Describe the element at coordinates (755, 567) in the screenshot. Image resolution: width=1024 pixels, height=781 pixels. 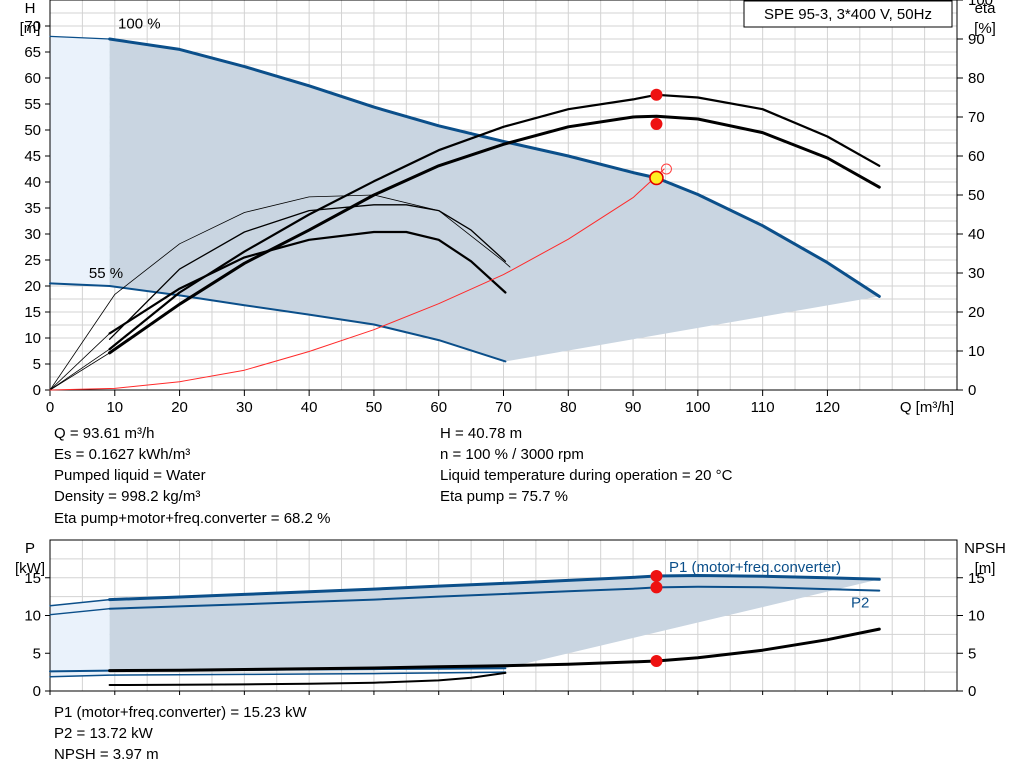
I see `p1-curve-label: P1 (motor+freq.converter)` at that location.